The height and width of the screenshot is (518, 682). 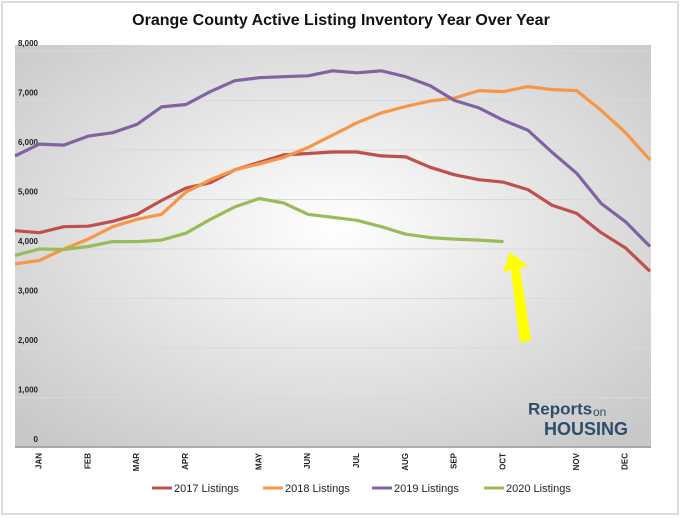 What do you see at coordinates (87, 461) in the screenshot?
I see `x-tick-label: FEB` at bounding box center [87, 461].